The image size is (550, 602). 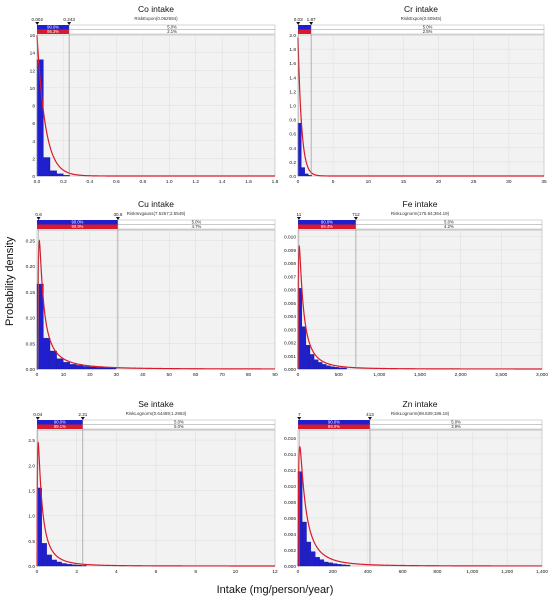 What do you see at coordinates (63, 182) in the screenshot?
I see `x-tick-label: 0.2` at bounding box center [63, 182].